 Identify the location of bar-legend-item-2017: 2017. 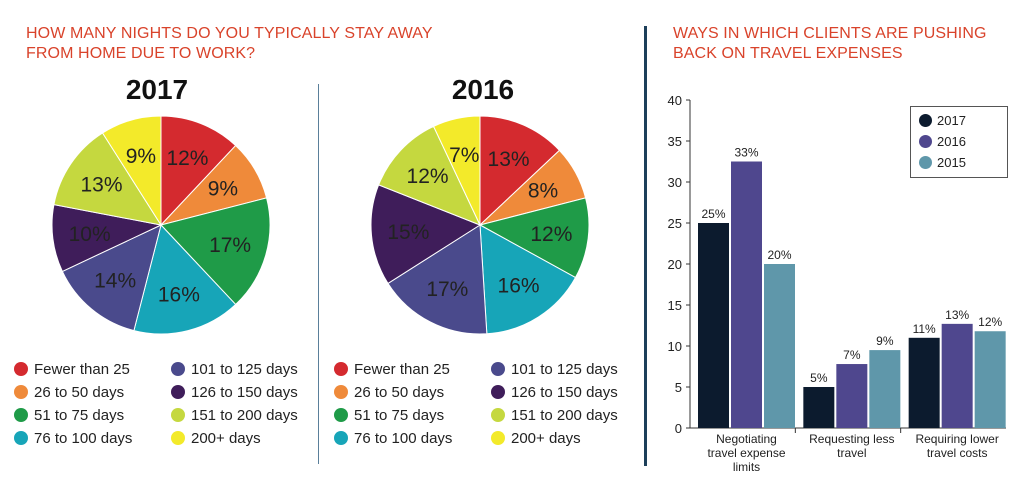
(942, 121).